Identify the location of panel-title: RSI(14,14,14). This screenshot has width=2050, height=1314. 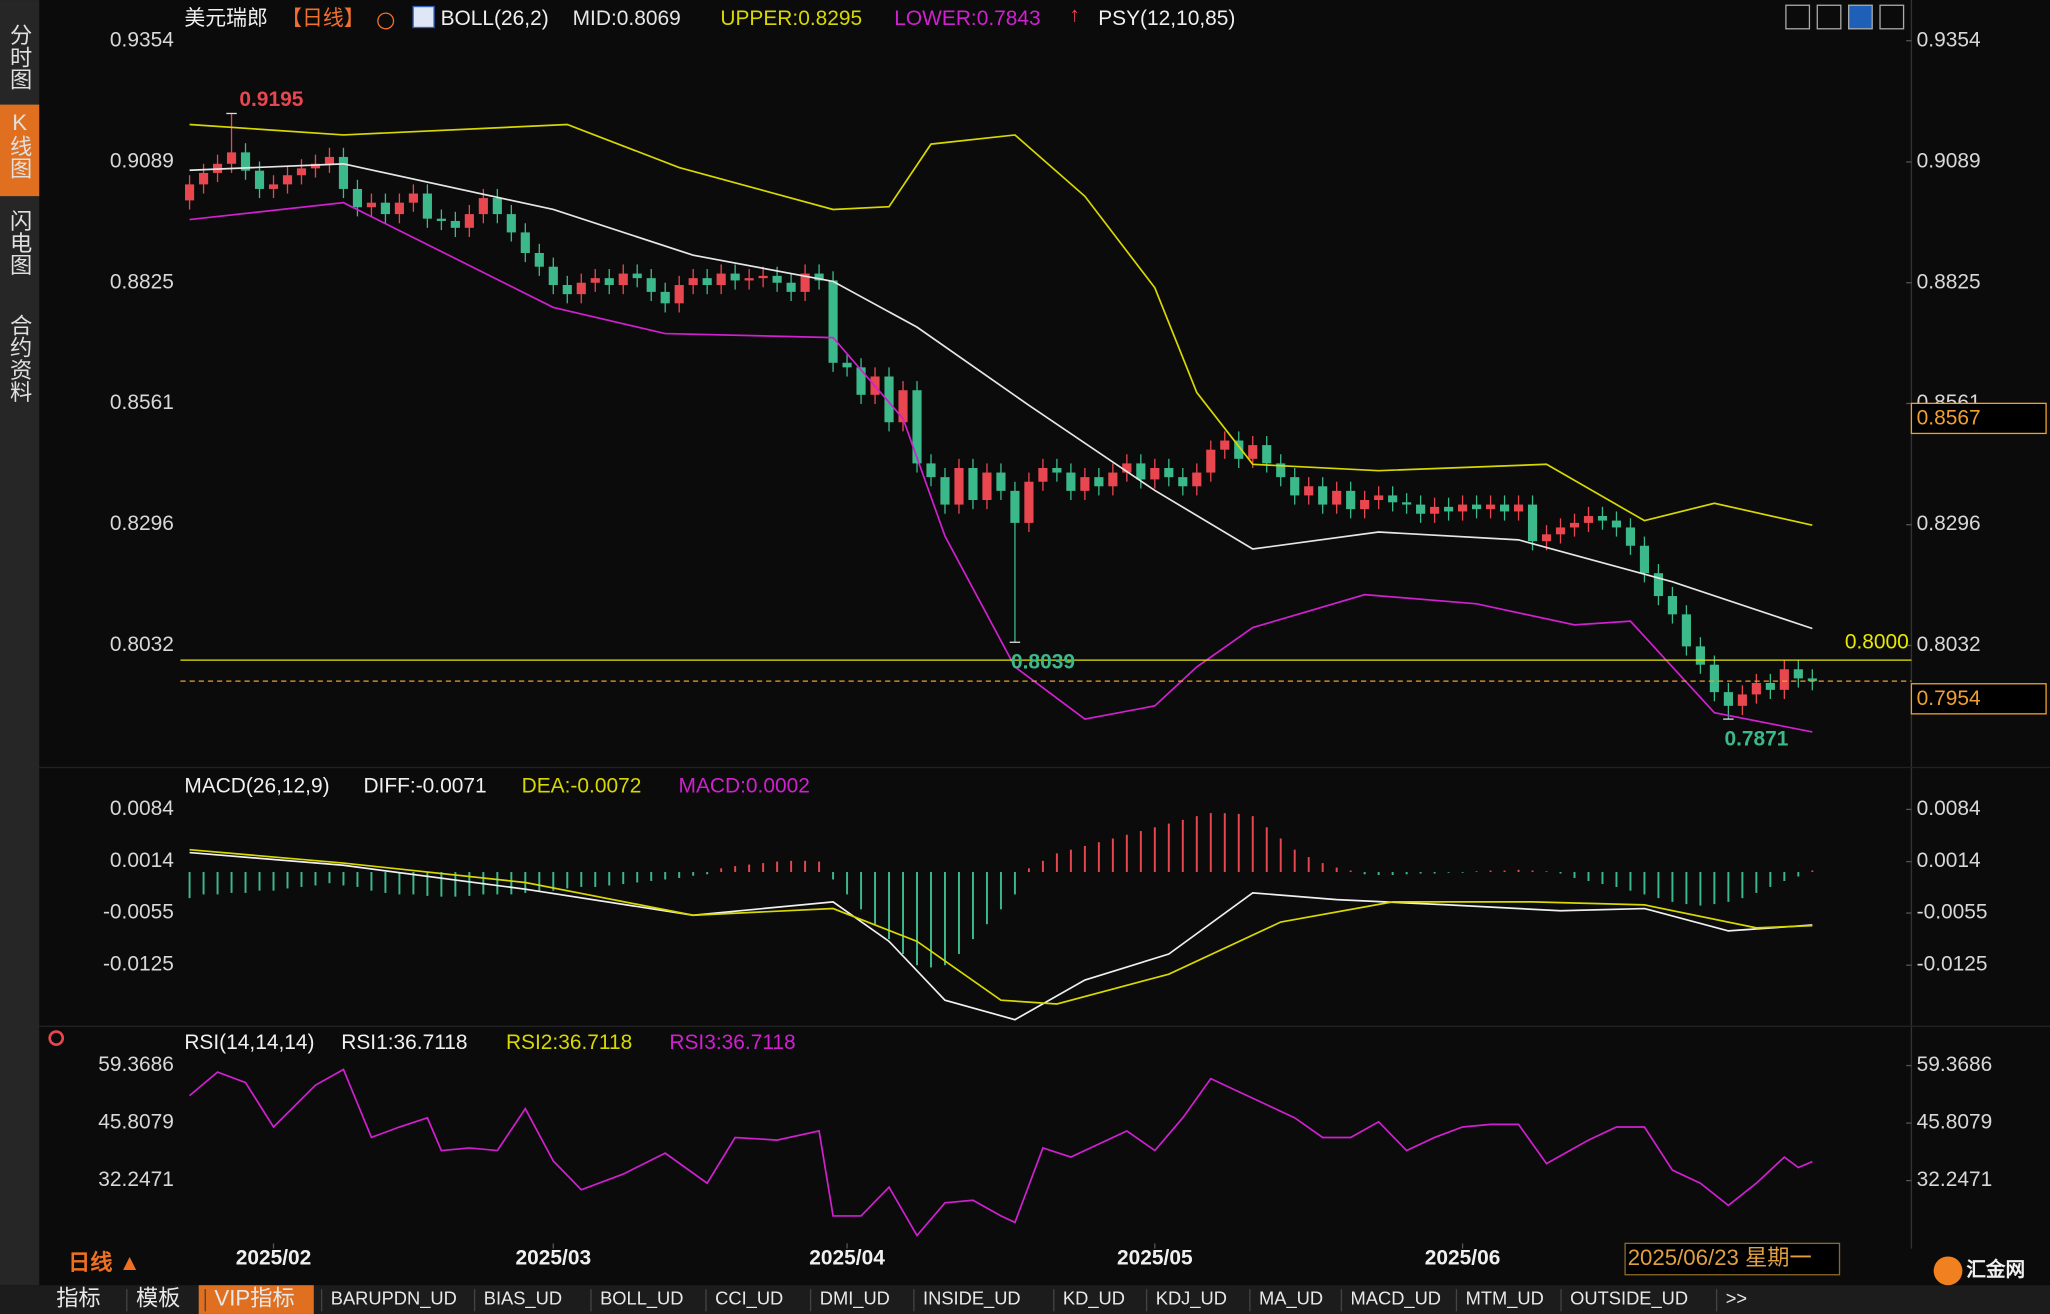
(249, 1042).